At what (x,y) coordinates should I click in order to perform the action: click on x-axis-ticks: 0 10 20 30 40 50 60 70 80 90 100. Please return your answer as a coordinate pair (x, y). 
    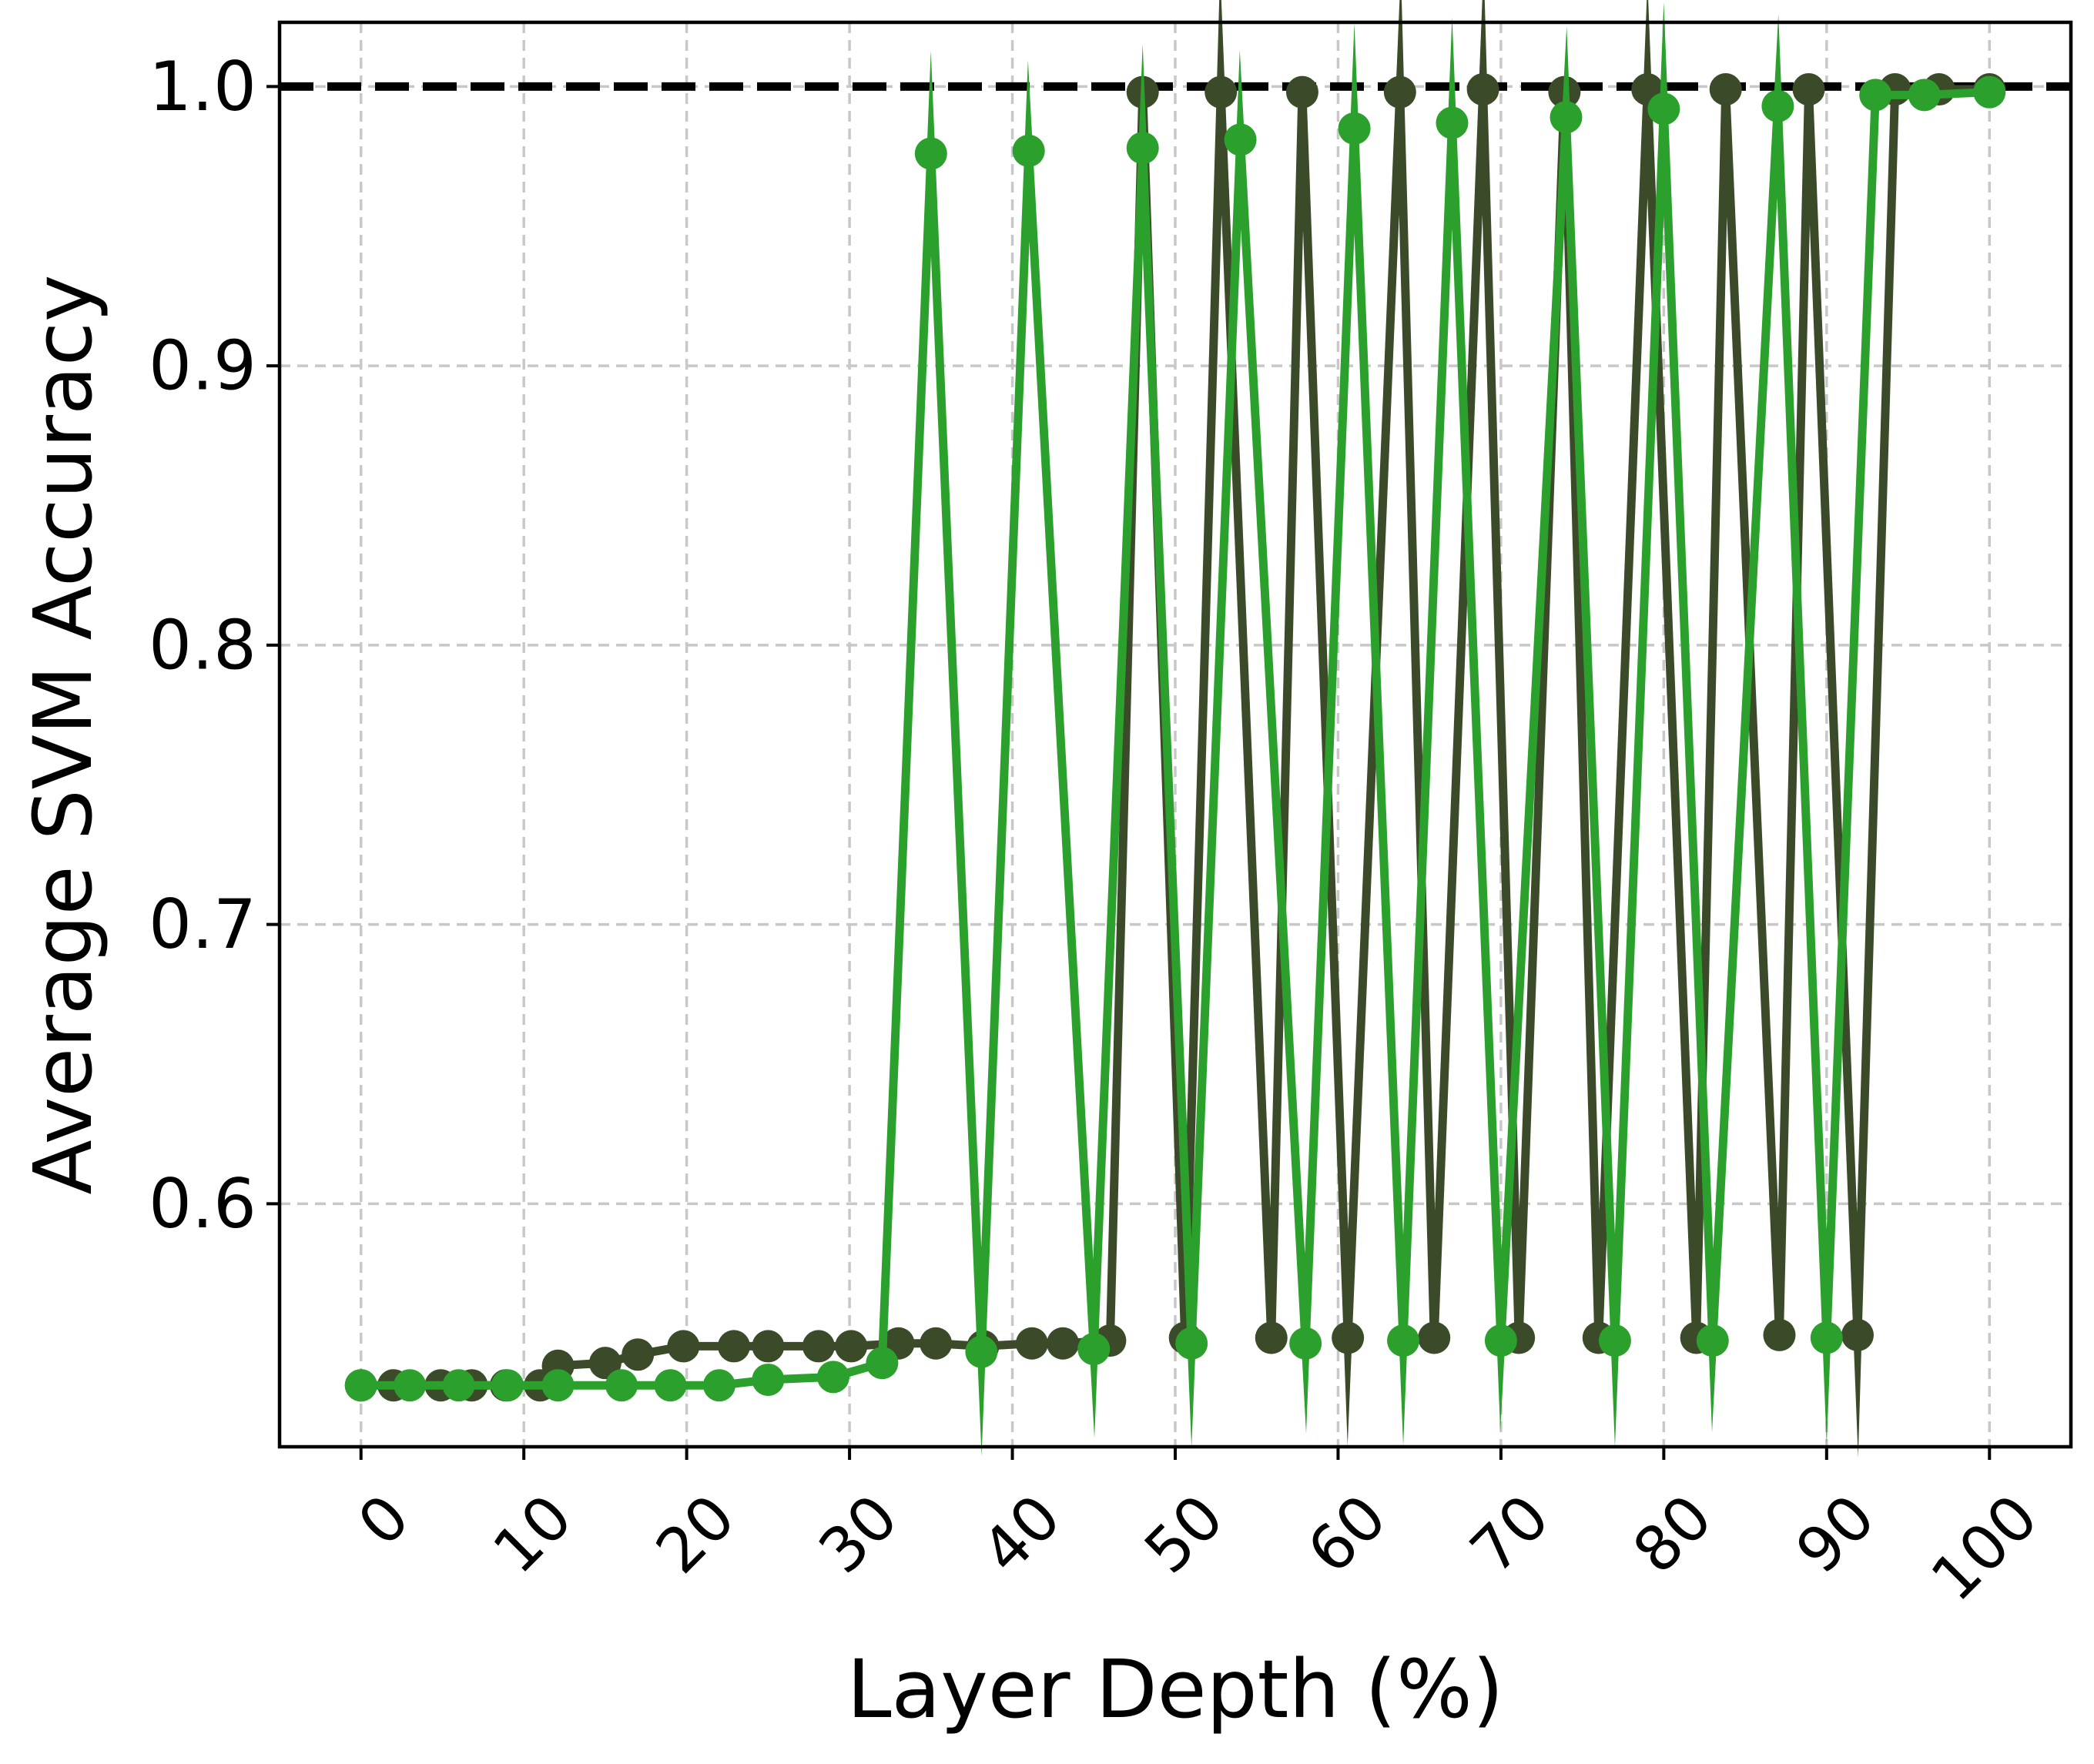
    Looking at the image, I should click on (1198, 1531).